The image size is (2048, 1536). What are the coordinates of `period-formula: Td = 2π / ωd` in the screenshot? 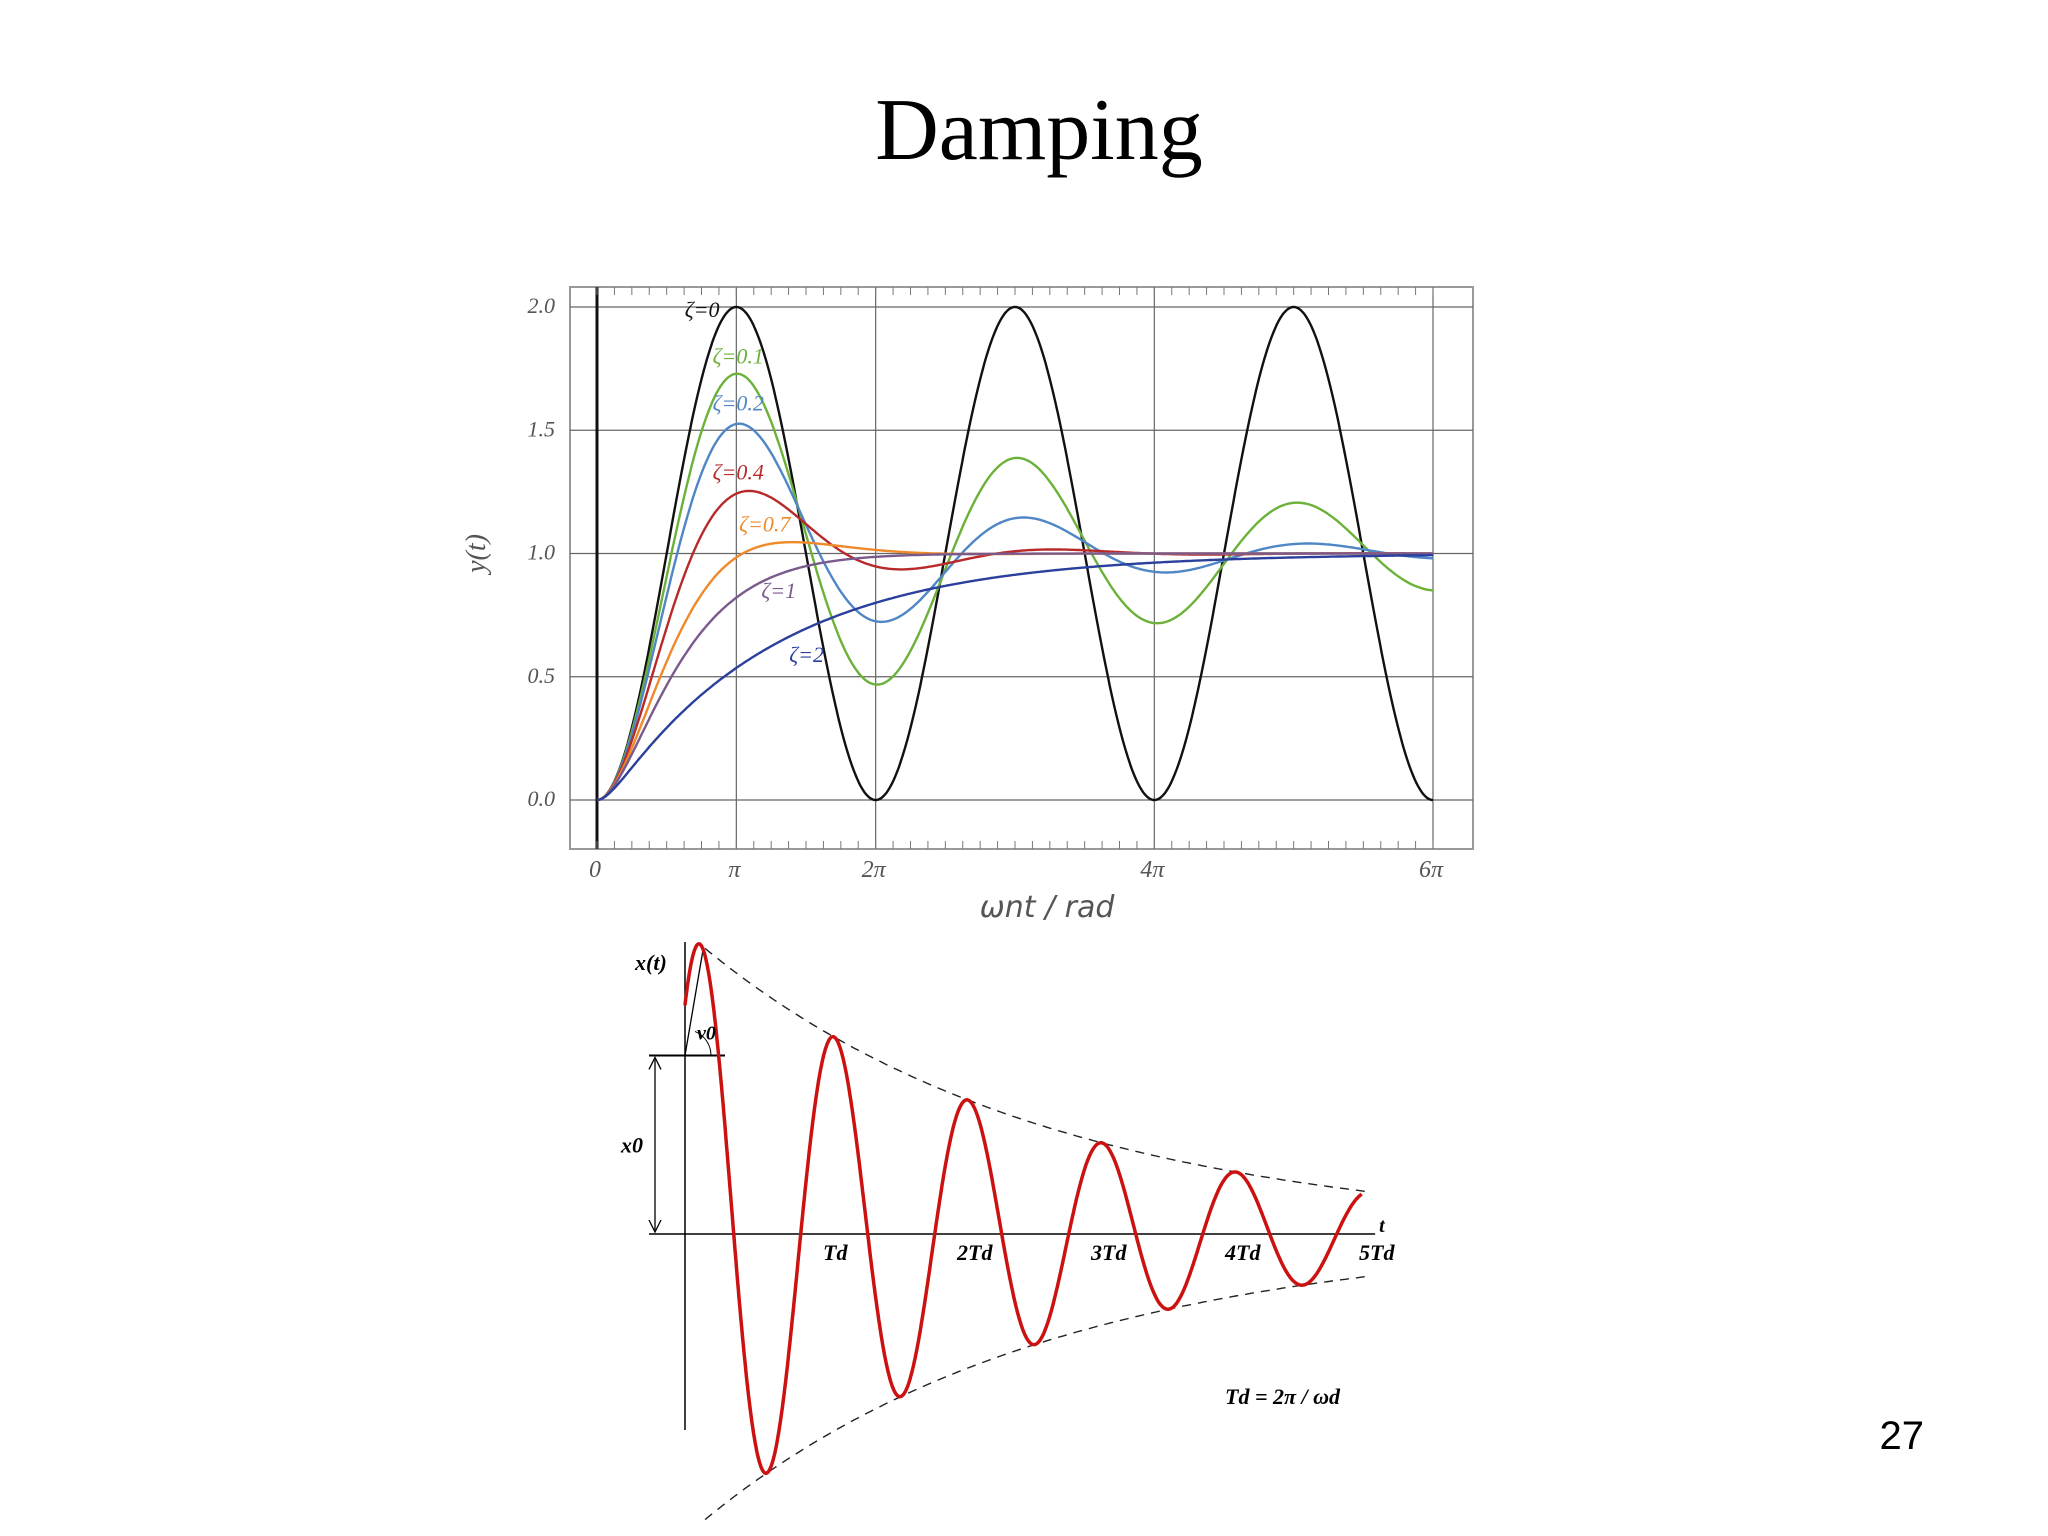 It's located at (1283, 1396).